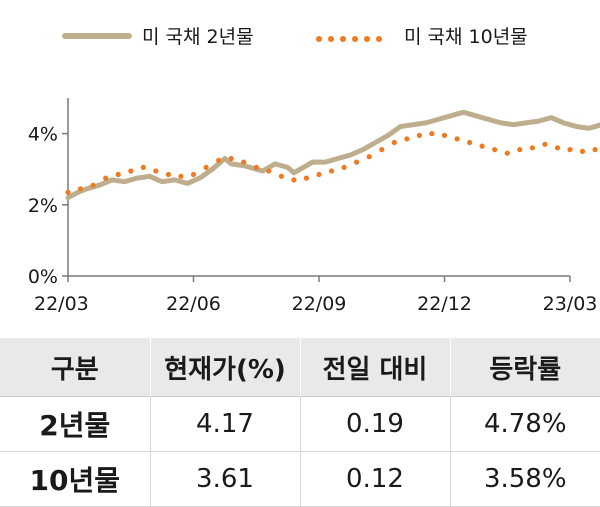 This screenshot has height=507, width=600. I want to click on table-header-row: 구분 현재가(%) 전일 대비 등락률, so click(300, 367).